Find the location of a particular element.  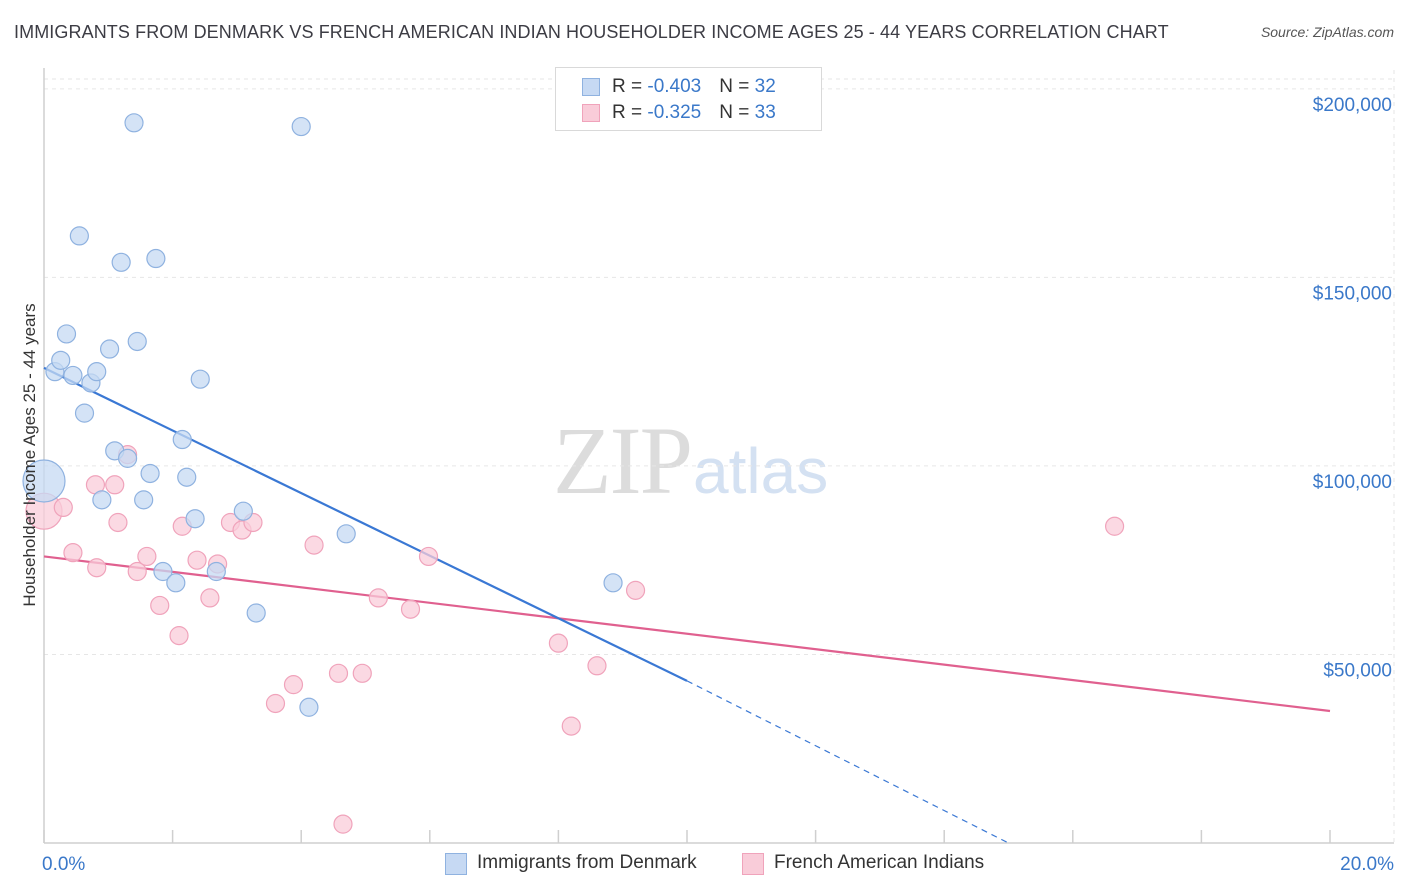

trend-extension-denmark is located at coordinates (847, 762).